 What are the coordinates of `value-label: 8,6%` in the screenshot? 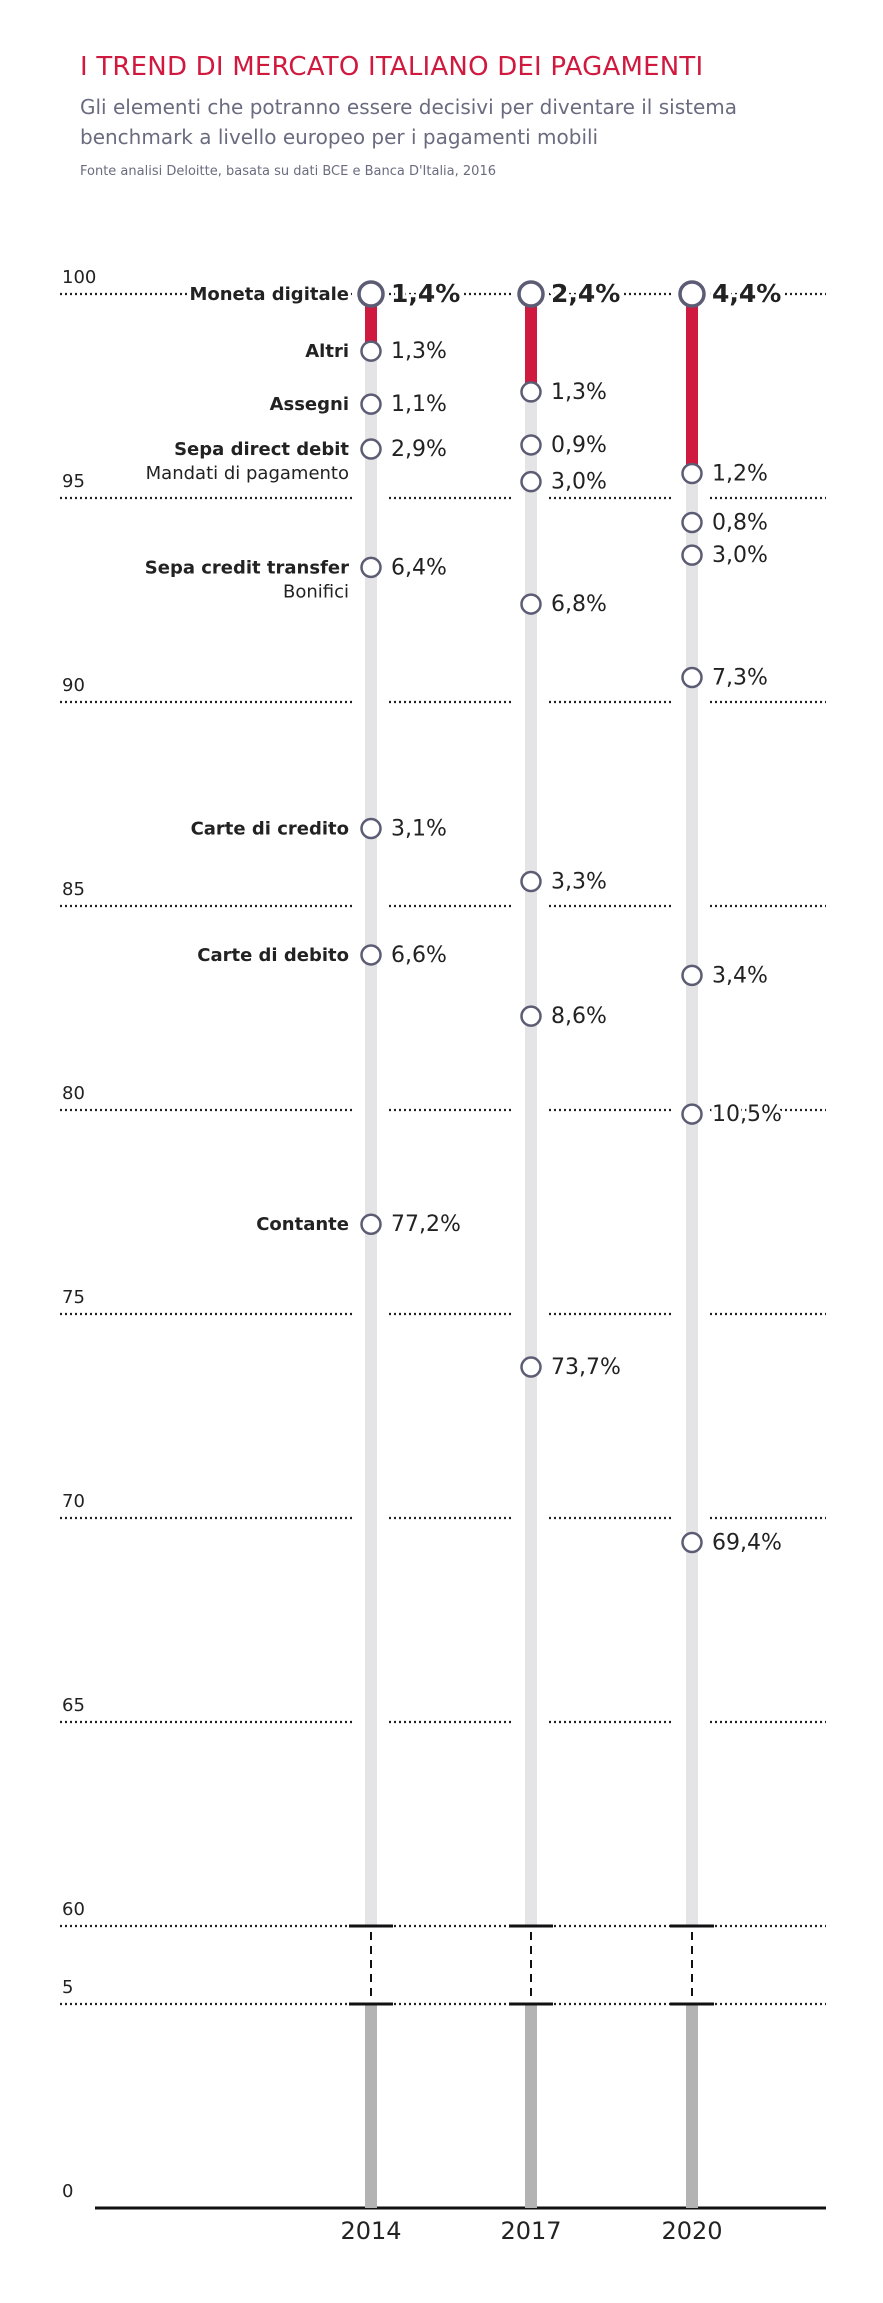 It's located at (579, 1016).